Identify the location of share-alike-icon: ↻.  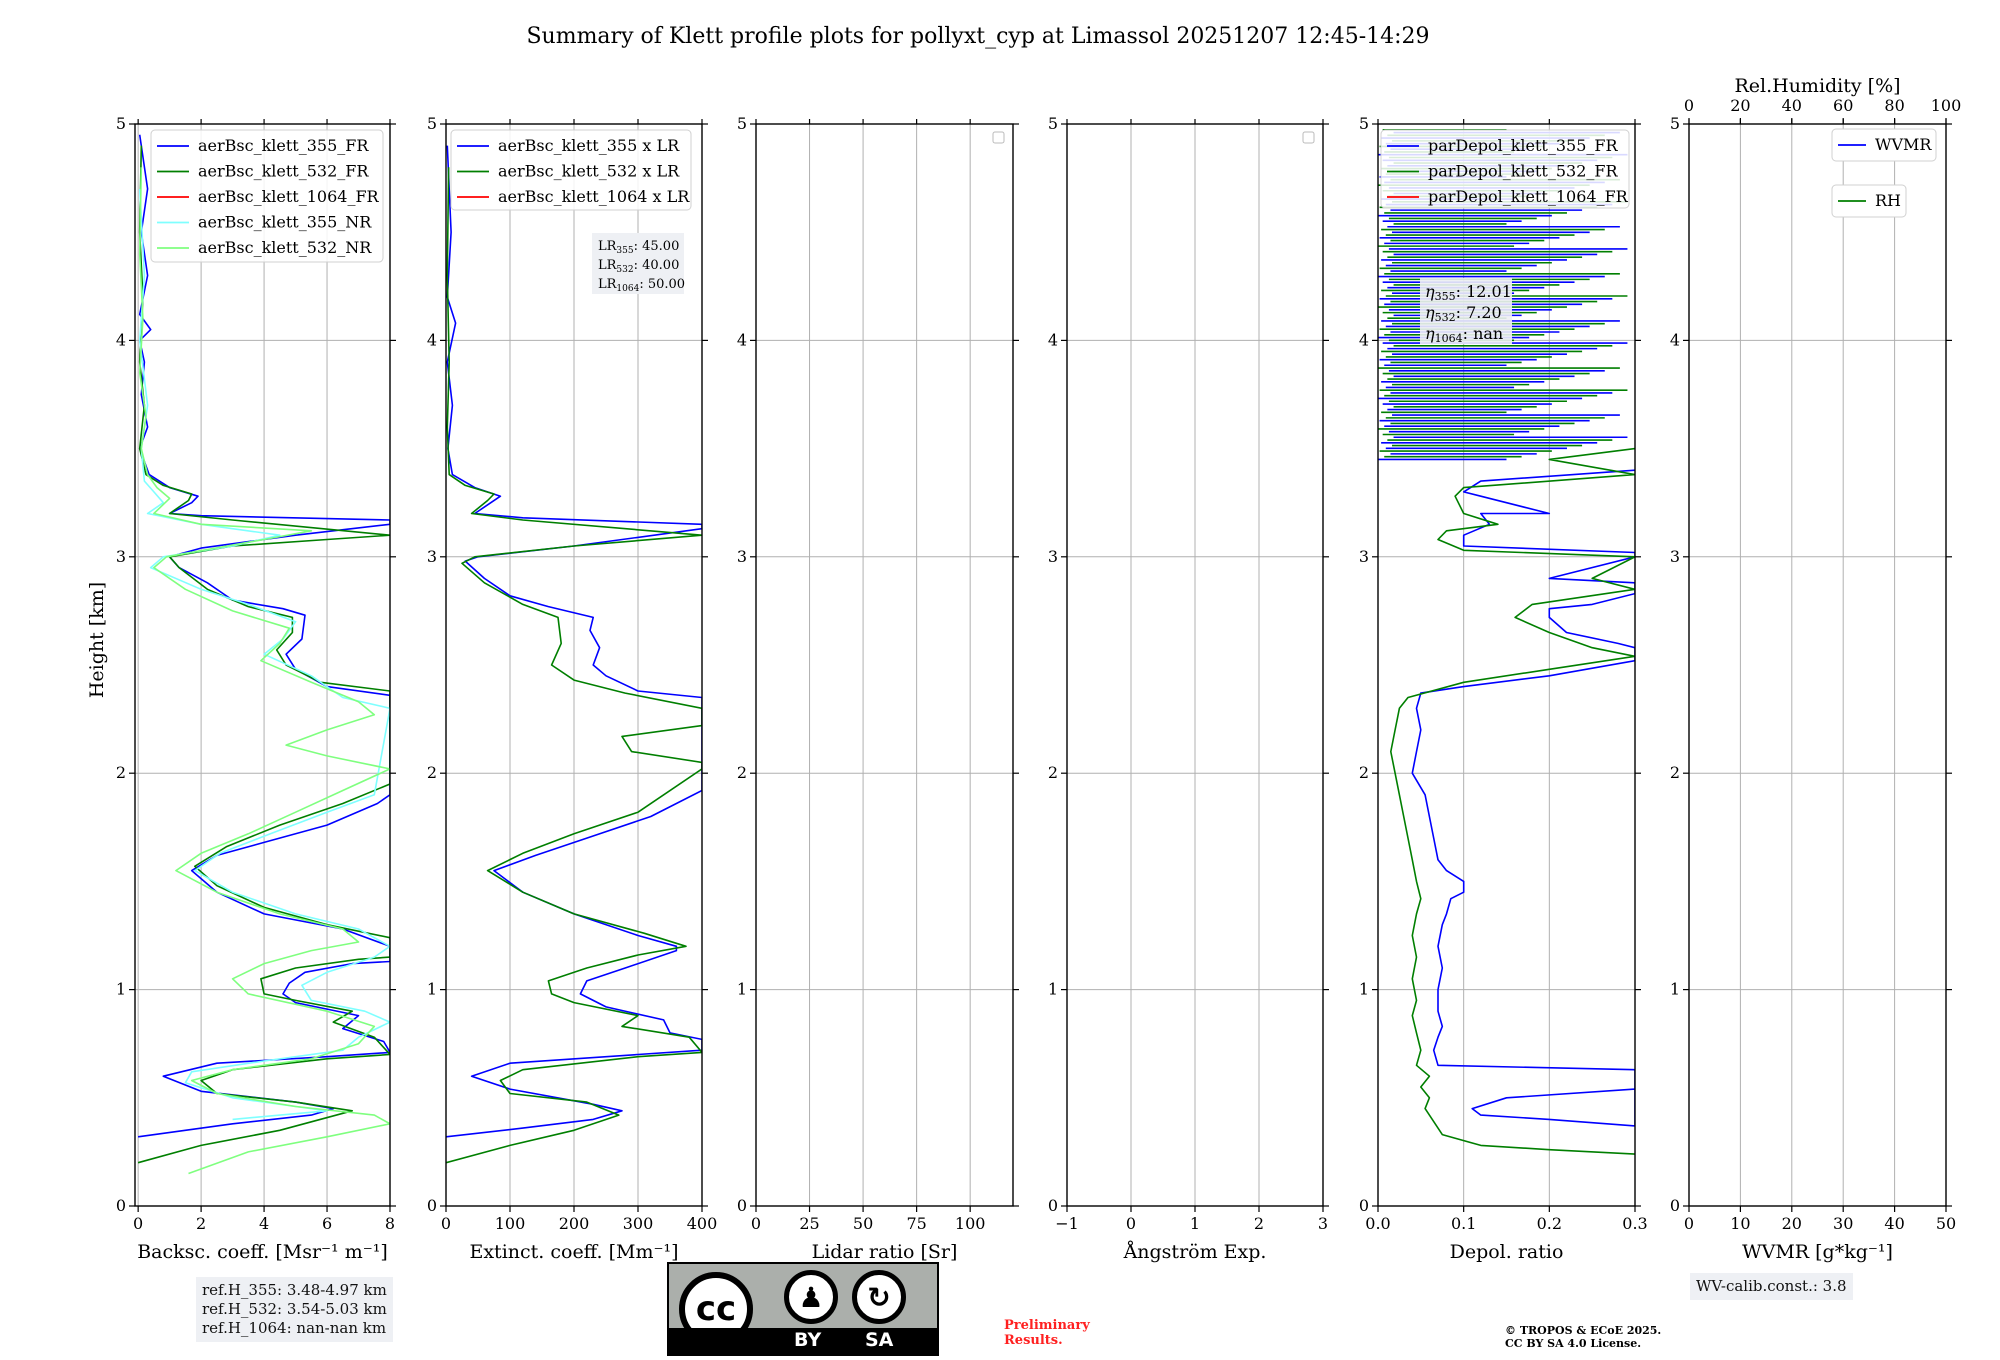
(879, 1297).